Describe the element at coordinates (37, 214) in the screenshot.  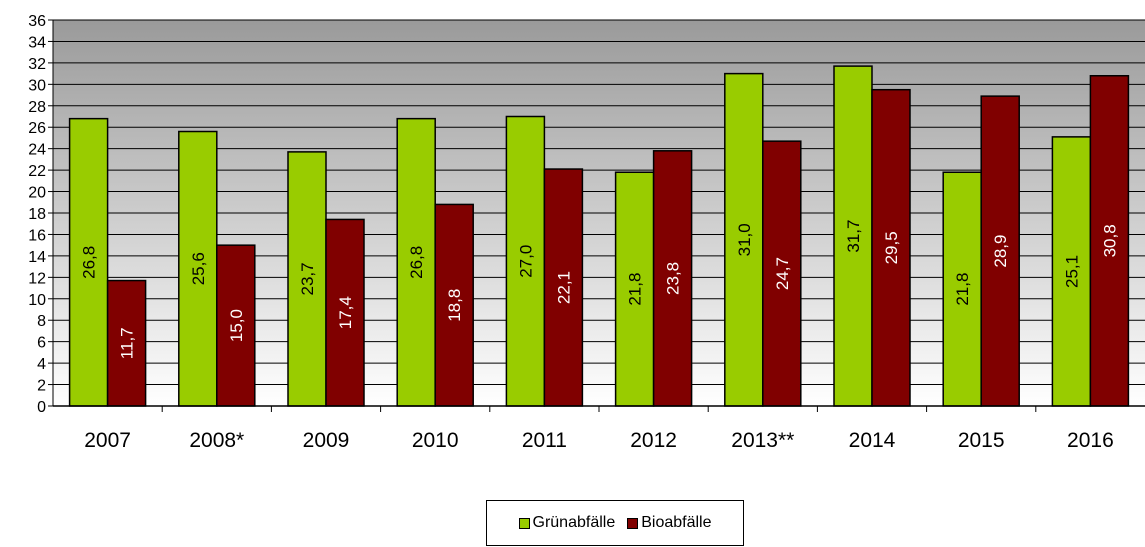
I see `y-tick-label: 18` at that location.